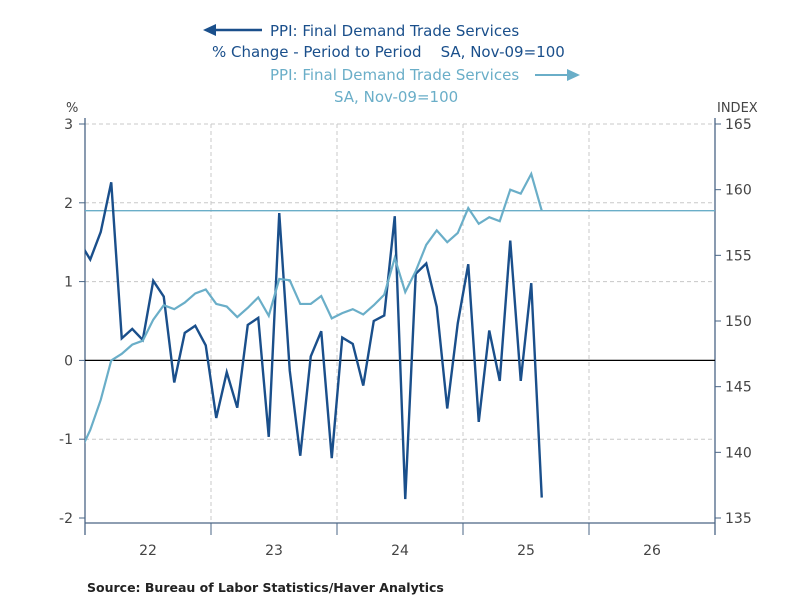 This screenshot has width=800, height=600. What do you see at coordinates (68, 361) in the screenshot?
I see `left-tick-label: 0` at bounding box center [68, 361].